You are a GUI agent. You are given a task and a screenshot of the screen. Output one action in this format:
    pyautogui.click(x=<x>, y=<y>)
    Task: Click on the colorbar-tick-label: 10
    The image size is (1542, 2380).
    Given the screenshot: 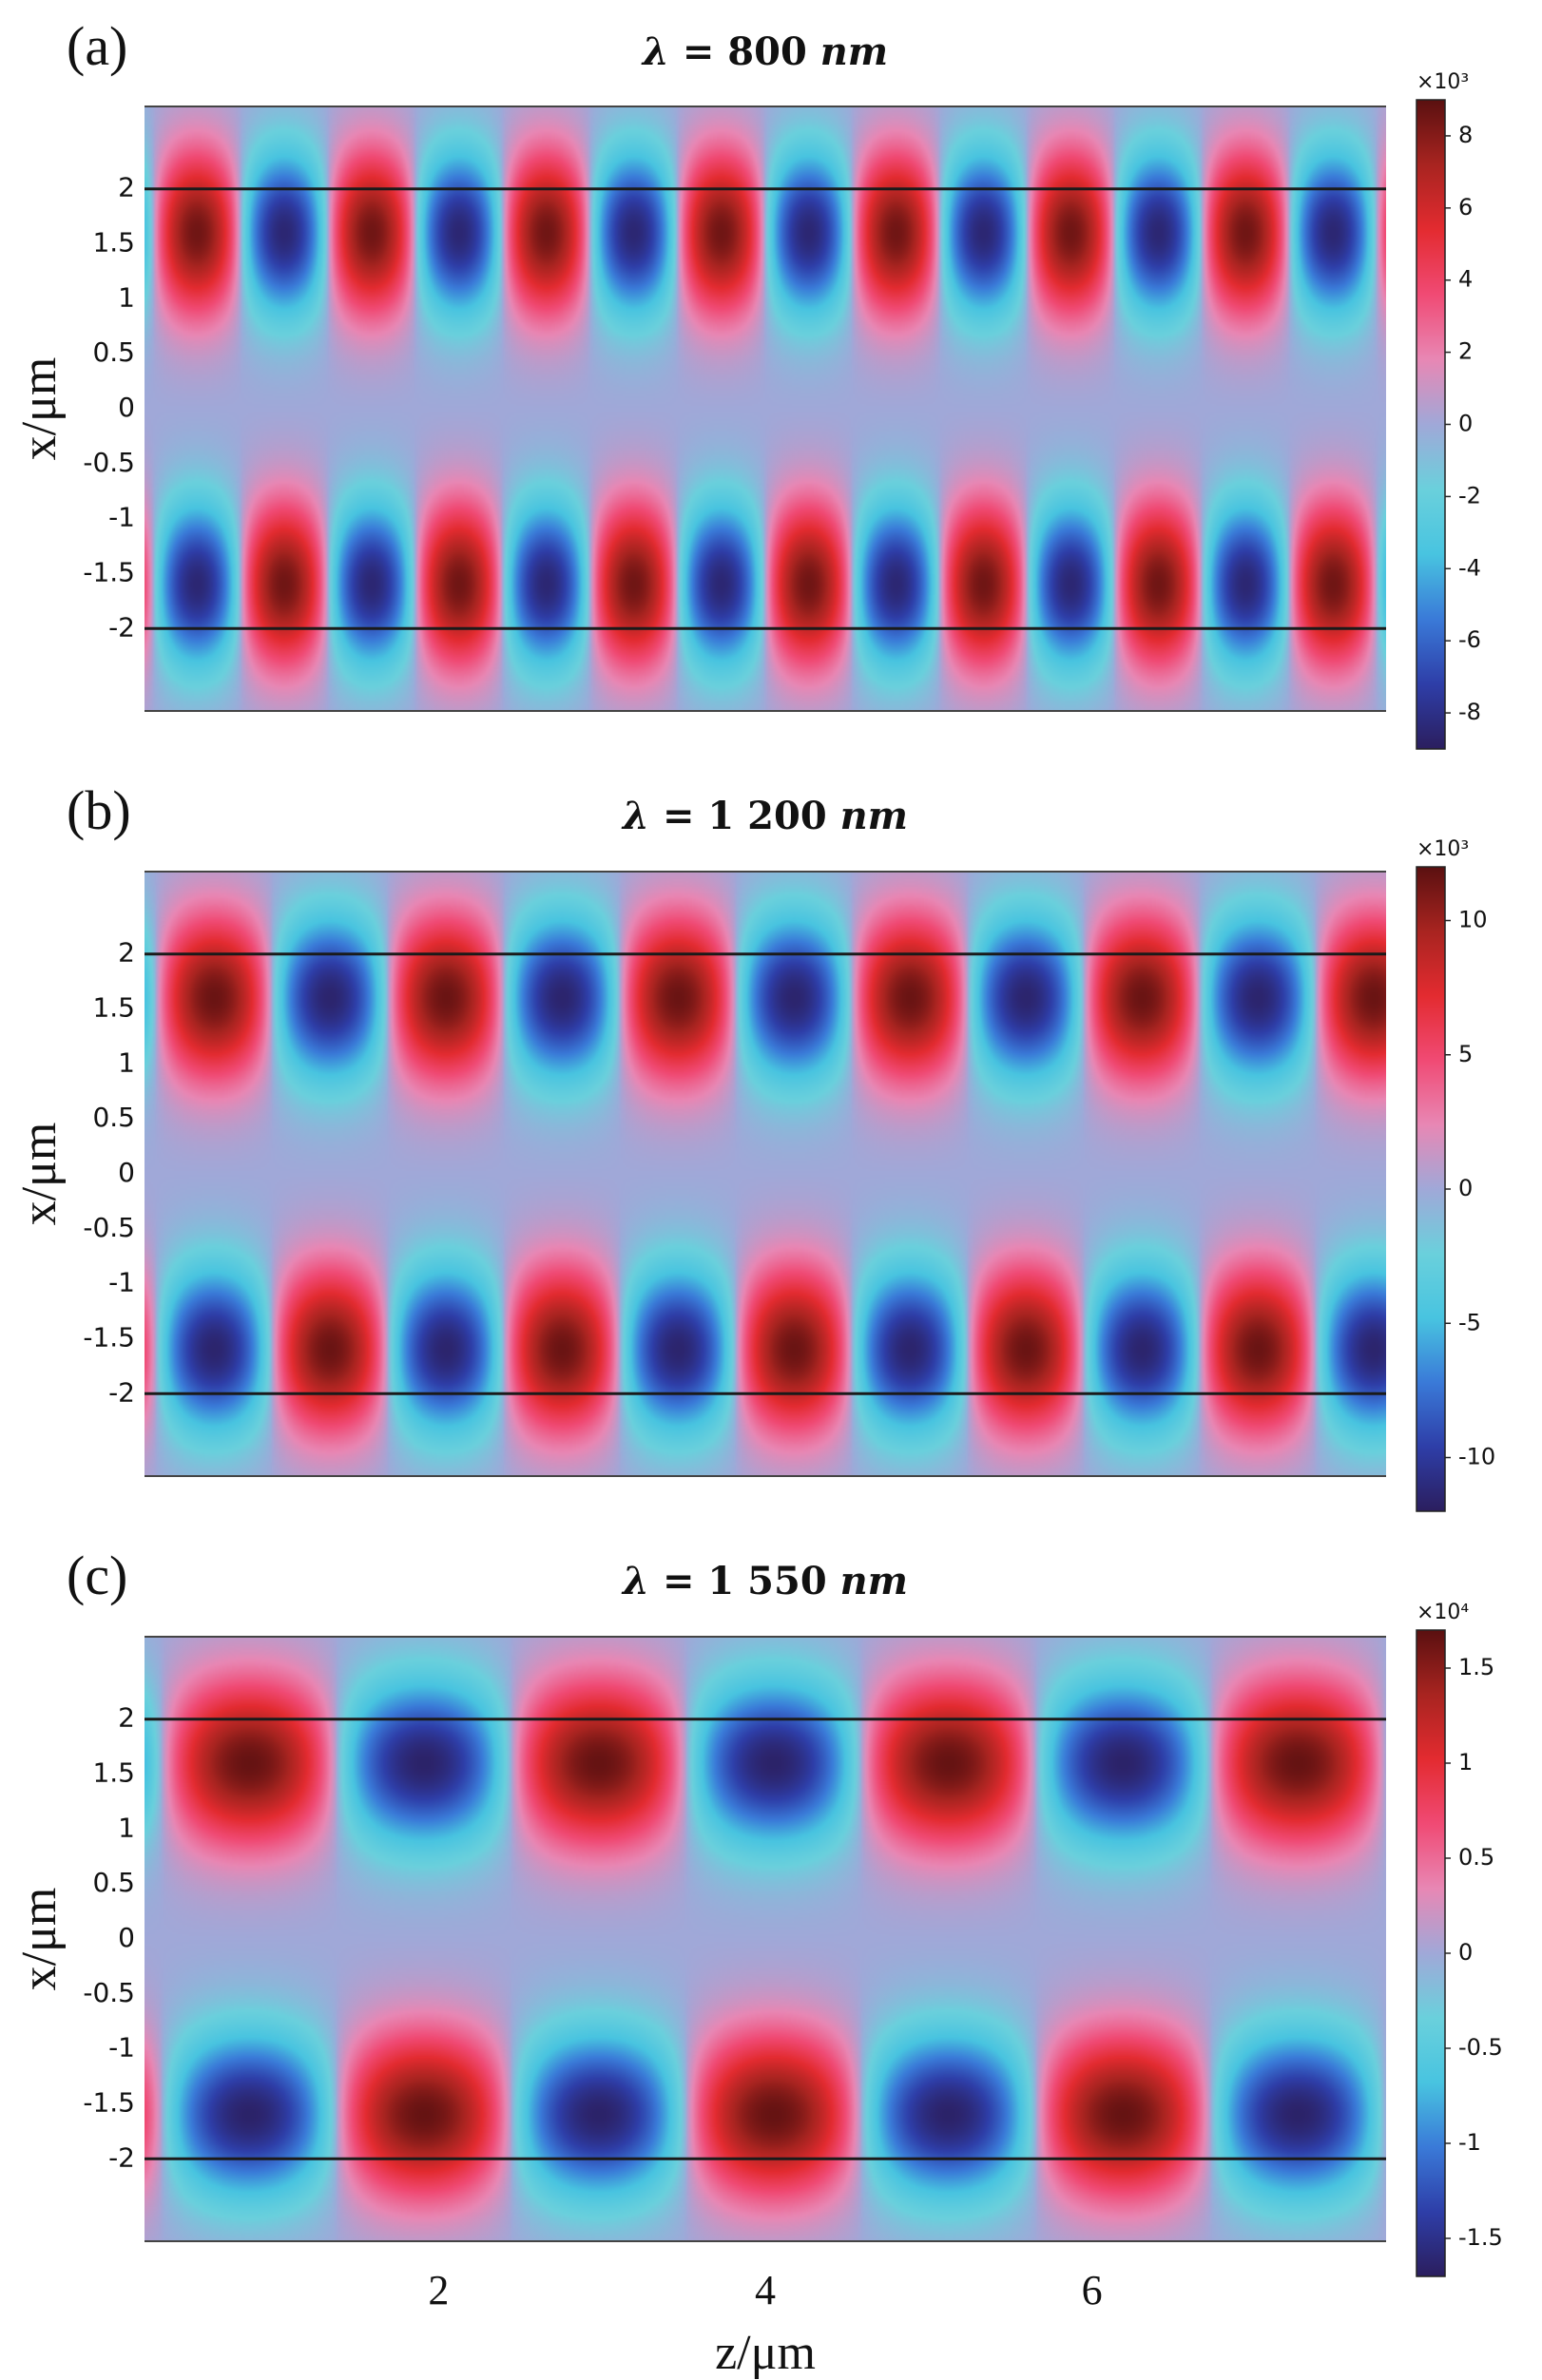 What is the action you would take?
    pyautogui.click(x=1473, y=920)
    